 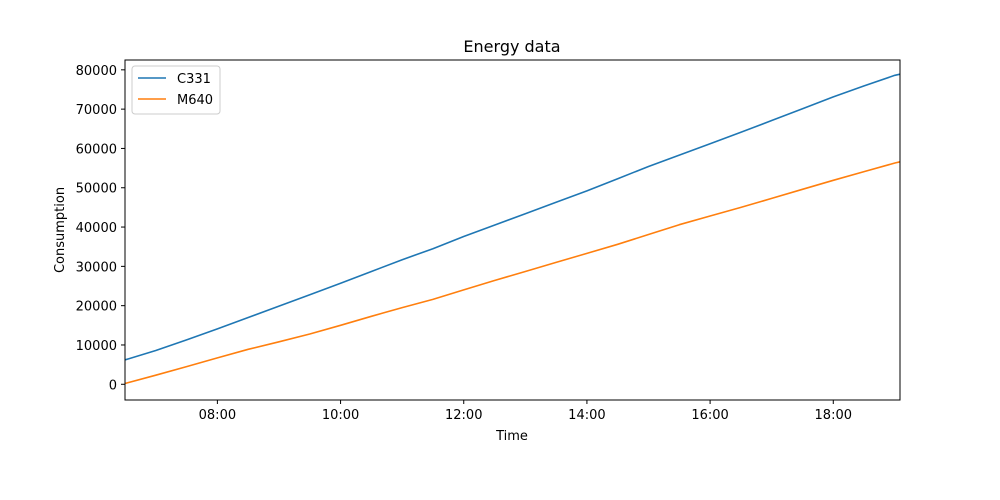 I want to click on x-tick-label: 18:00, so click(x=833, y=415).